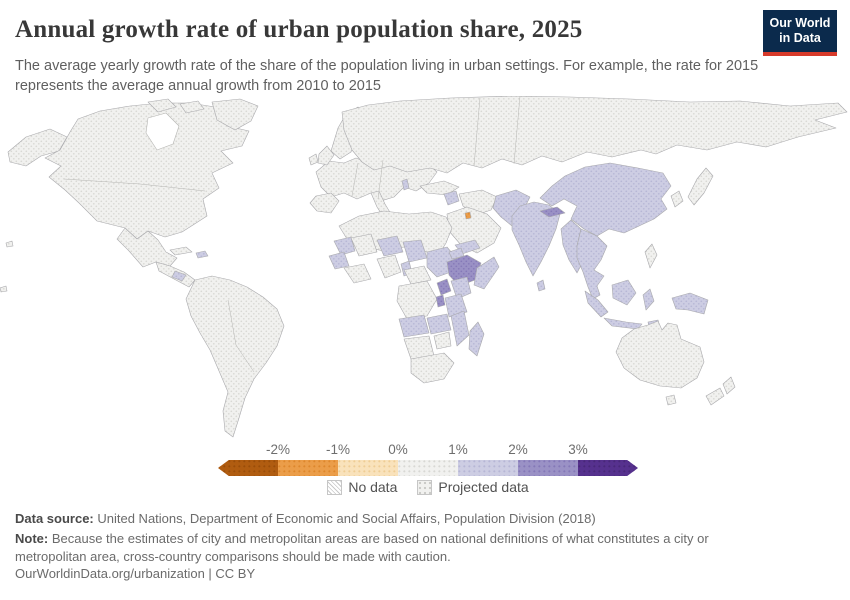 The height and width of the screenshot is (600, 850). What do you see at coordinates (248, 468) in the screenshot?
I see `legend-bin-b_lt_m2` at bounding box center [248, 468].